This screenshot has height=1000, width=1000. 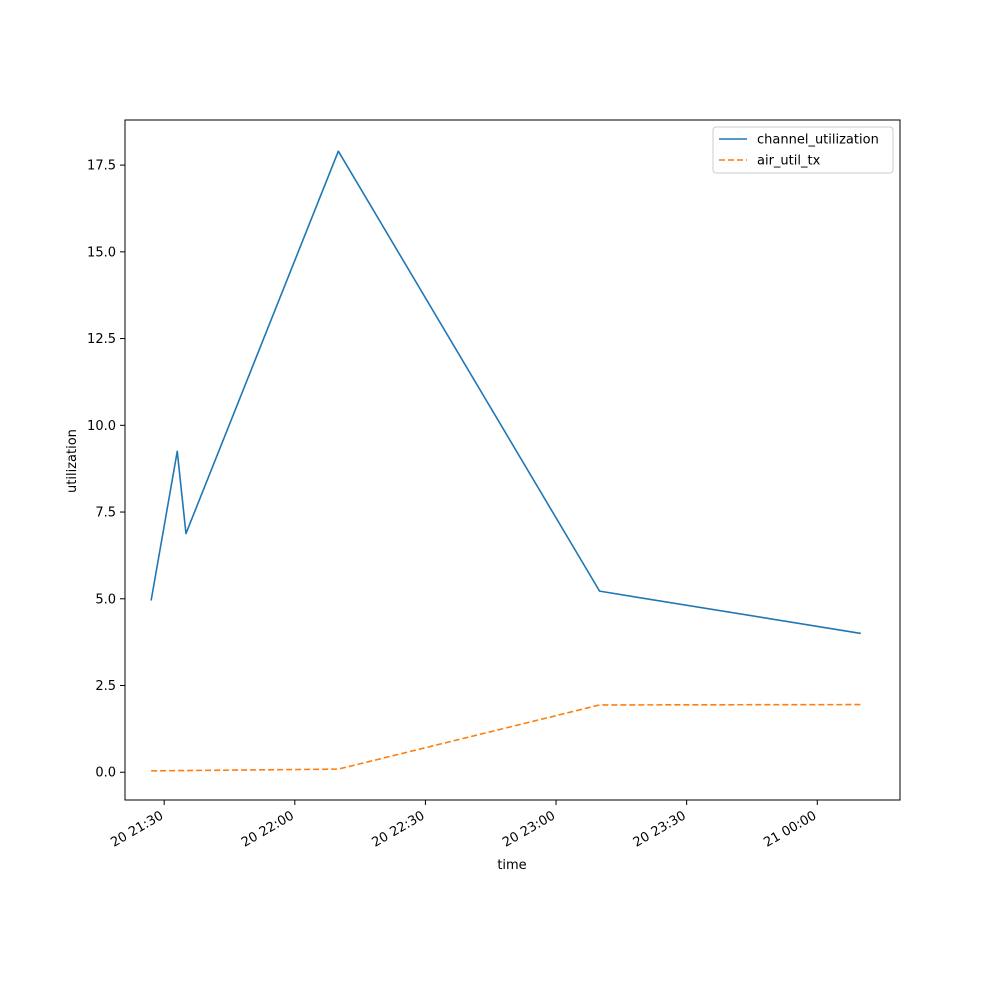 What do you see at coordinates (101, 252) in the screenshot?
I see `y-tick-label: 15.0` at bounding box center [101, 252].